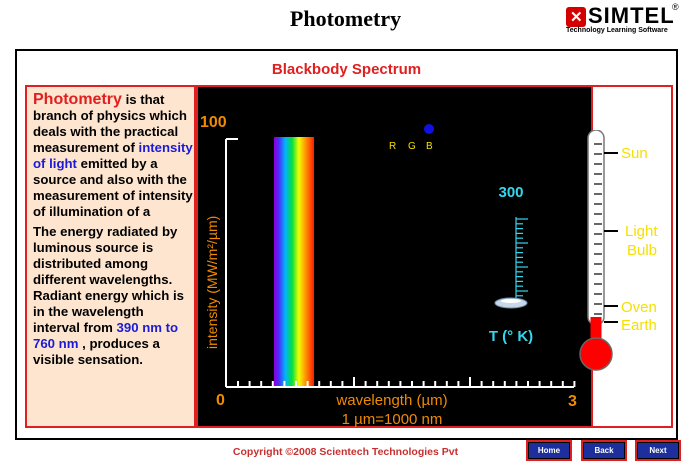  Describe the element at coordinates (212, 282) in the screenshot. I see `y-axis-label: intensity (MW/m²/µm)` at that location.